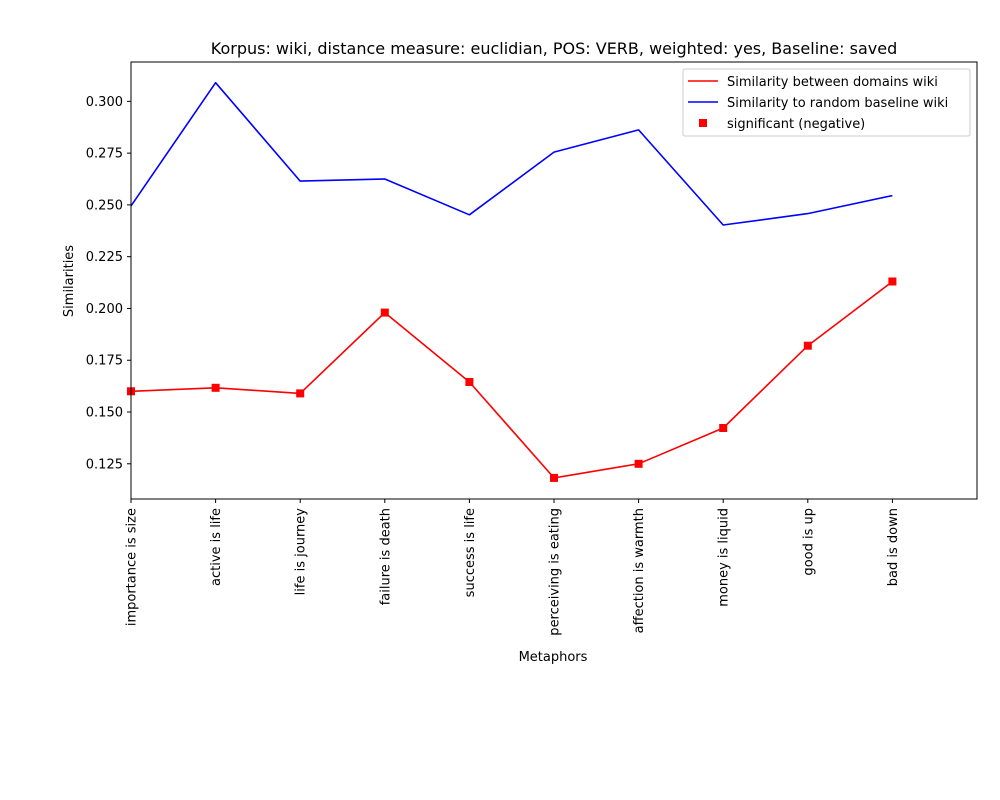 This screenshot has height=800, width=1000. What do you see at coordinates (724, 557) in the screenshot?
I see `x-tick-label: money is liquid` at bounding box center [724, 557].